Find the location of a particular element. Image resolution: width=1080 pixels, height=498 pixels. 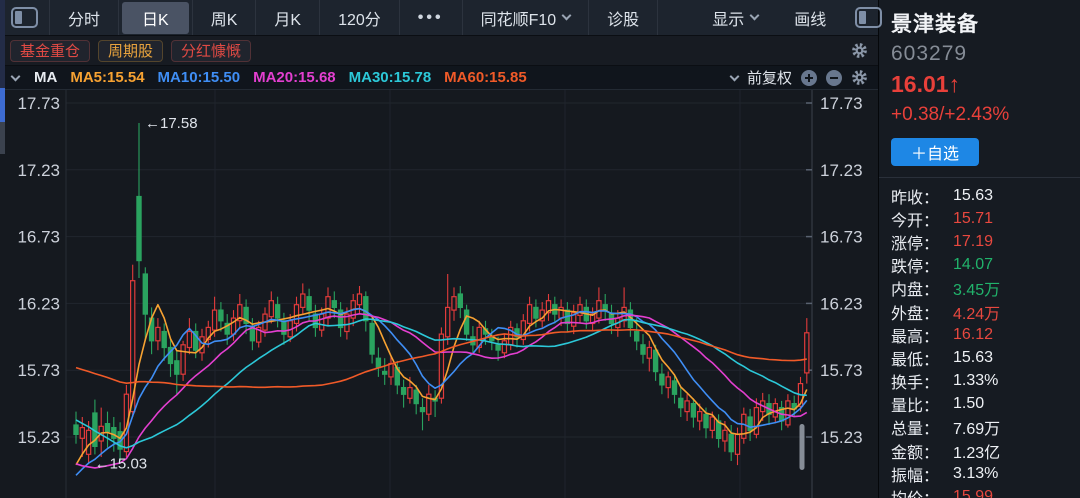

quote-row: 均价：15.99 is located at coordinates (979, 491).